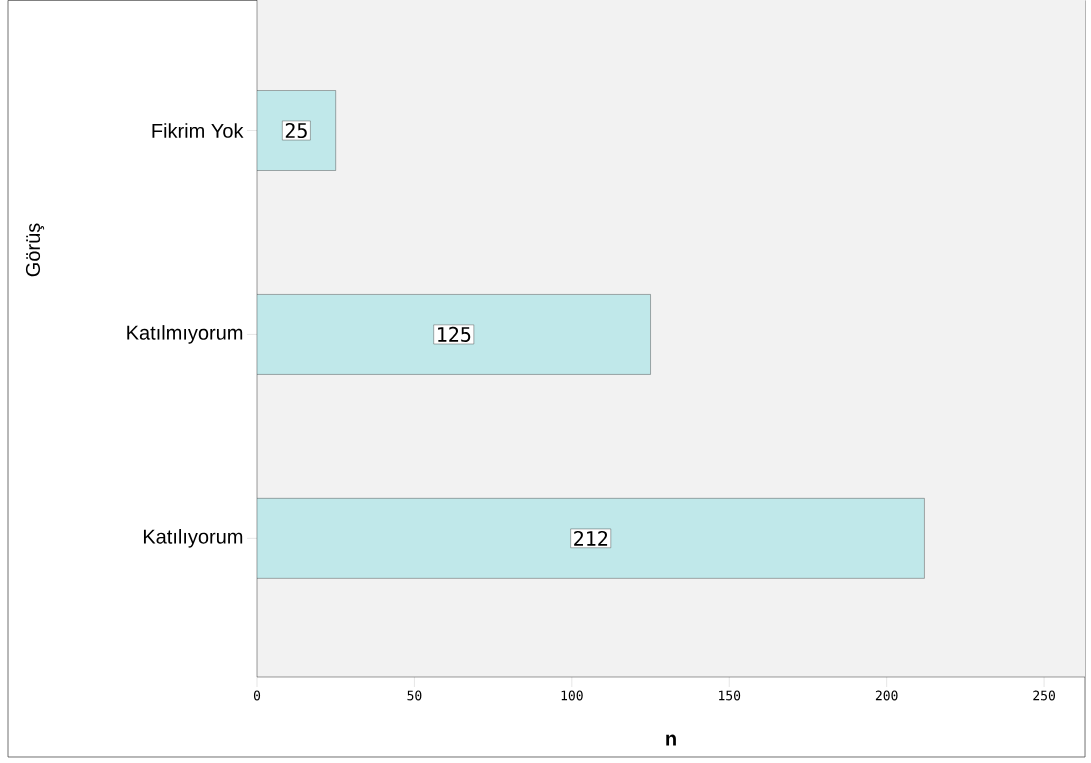 The image size is (1091, 763). I want to click on data-label: 125, so click(454, 334).